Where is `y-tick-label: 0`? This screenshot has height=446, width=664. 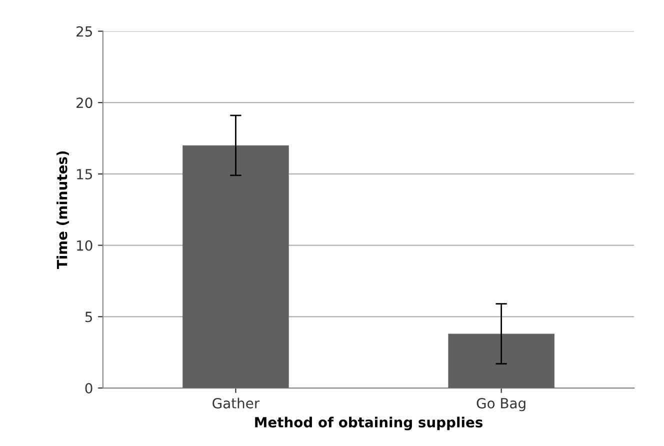 y-tick-label: 0 is located at coordinates (88, 388).